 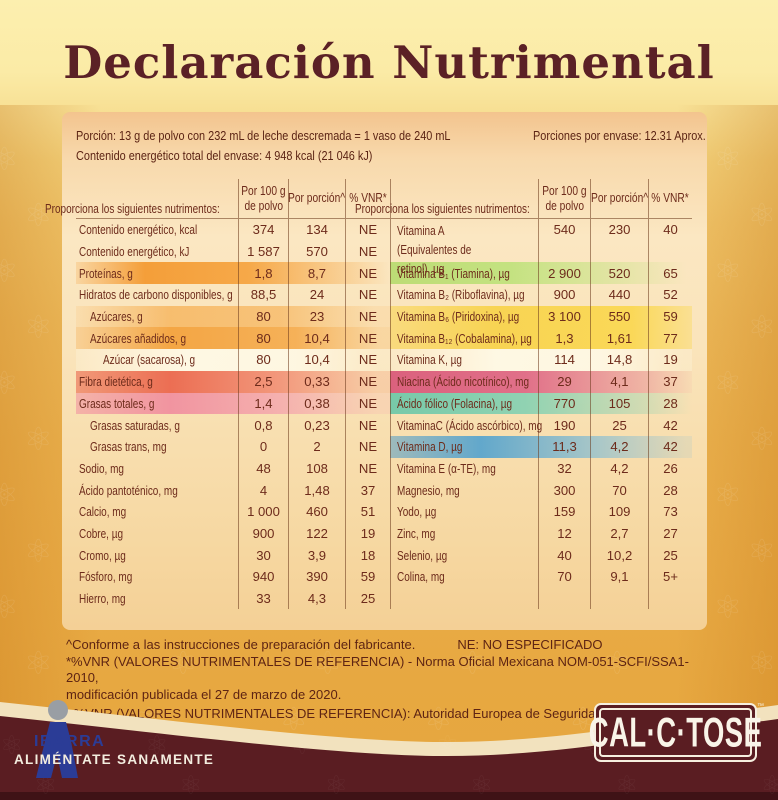 What do you see at coordinates (564, 360) in the screenshot?
I see `value-per-100g: 114` at bounding box center [564, 360].